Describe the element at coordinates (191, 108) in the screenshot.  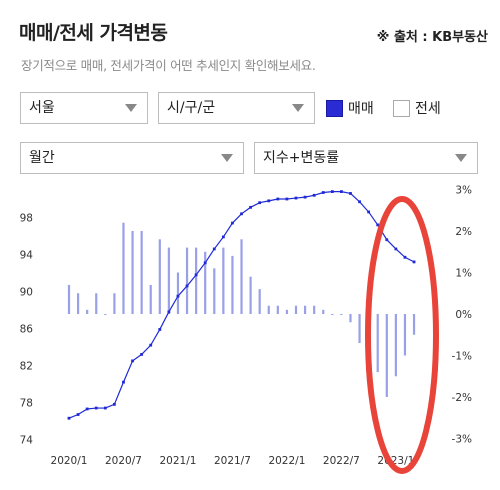
I see `district-select-value: 시/구/군` at that location.